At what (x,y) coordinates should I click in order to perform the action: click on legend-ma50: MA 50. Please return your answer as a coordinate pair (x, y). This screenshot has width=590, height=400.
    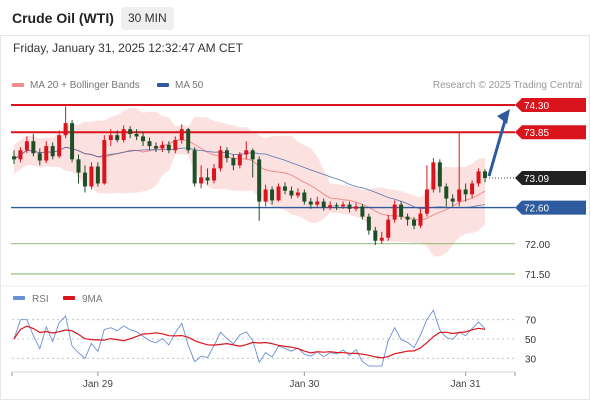
    Looking at the image, I should click on (180, 85).